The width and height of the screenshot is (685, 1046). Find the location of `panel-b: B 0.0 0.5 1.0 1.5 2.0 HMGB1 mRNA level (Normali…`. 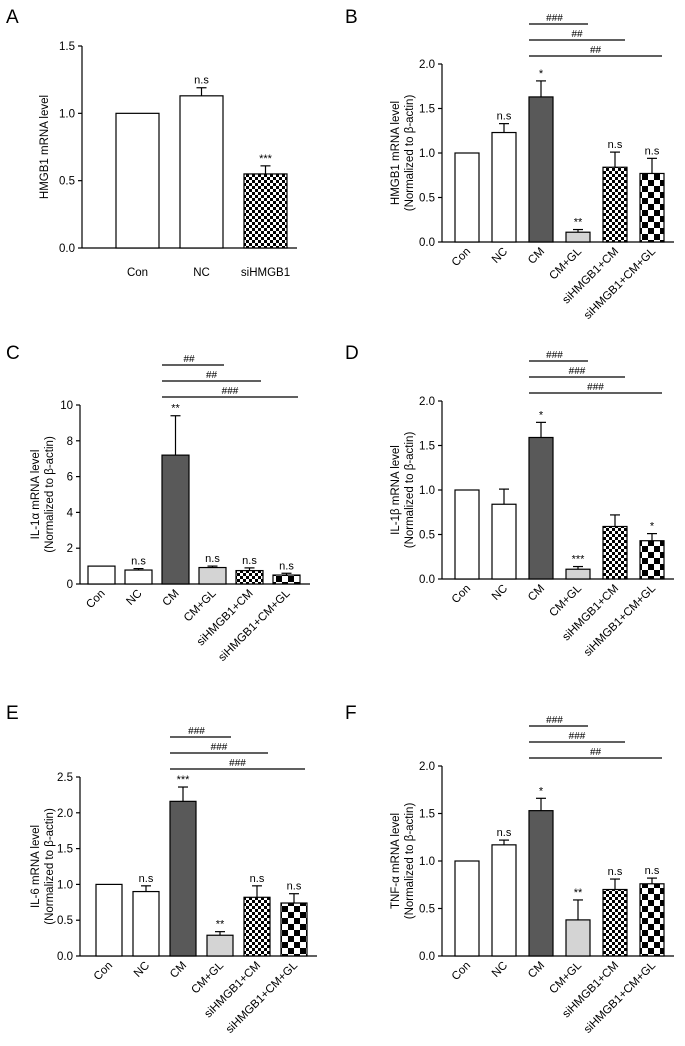

panel-b: B 0.0 0.5 1.0 1.5 2.0 HMGB1 mRNA level (Normali… is located at coordinates (509, 164).